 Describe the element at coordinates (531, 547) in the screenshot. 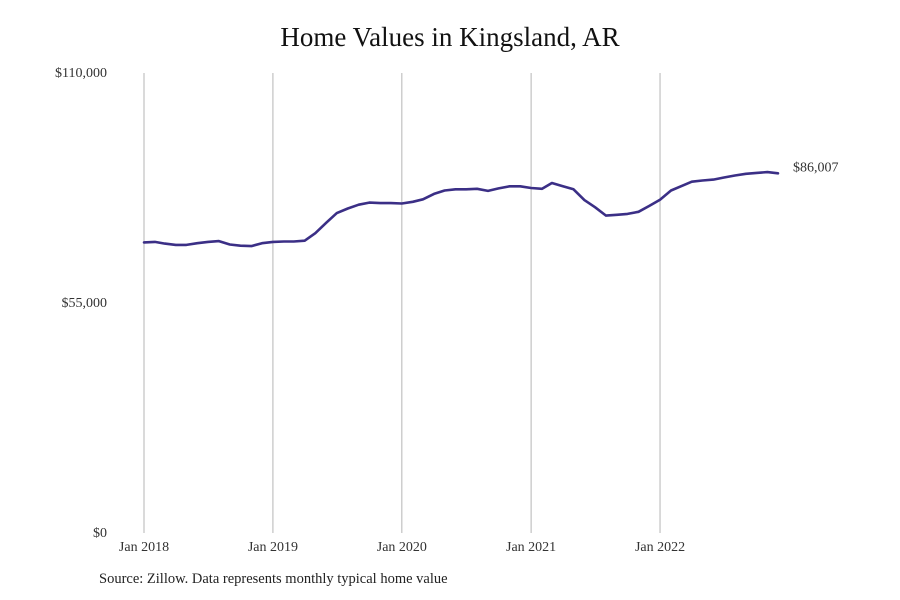

I see `x-tick-label: Jan 2021` at that location.